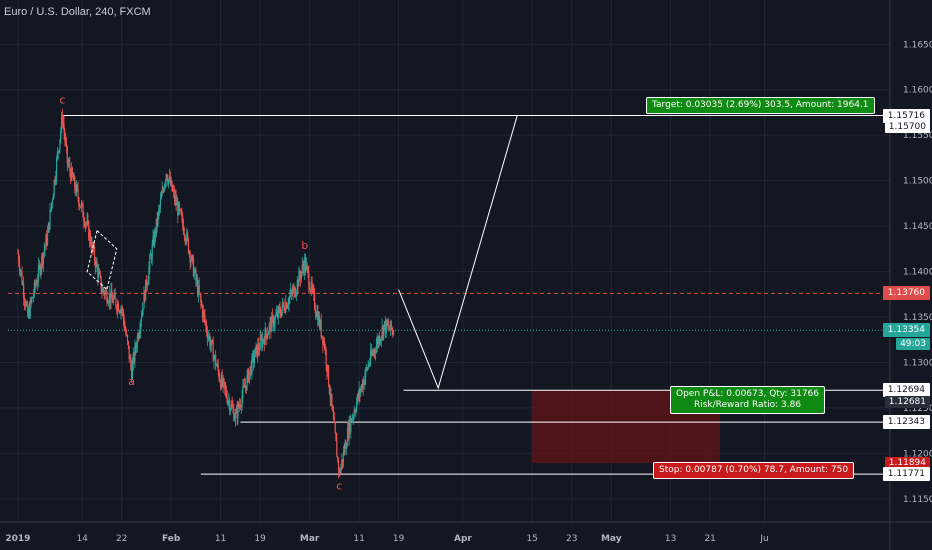  What do you see at coordinates (121, 539) in the screenshot?
I see `time-tick-label: 22` at bounding box center [121, 539].